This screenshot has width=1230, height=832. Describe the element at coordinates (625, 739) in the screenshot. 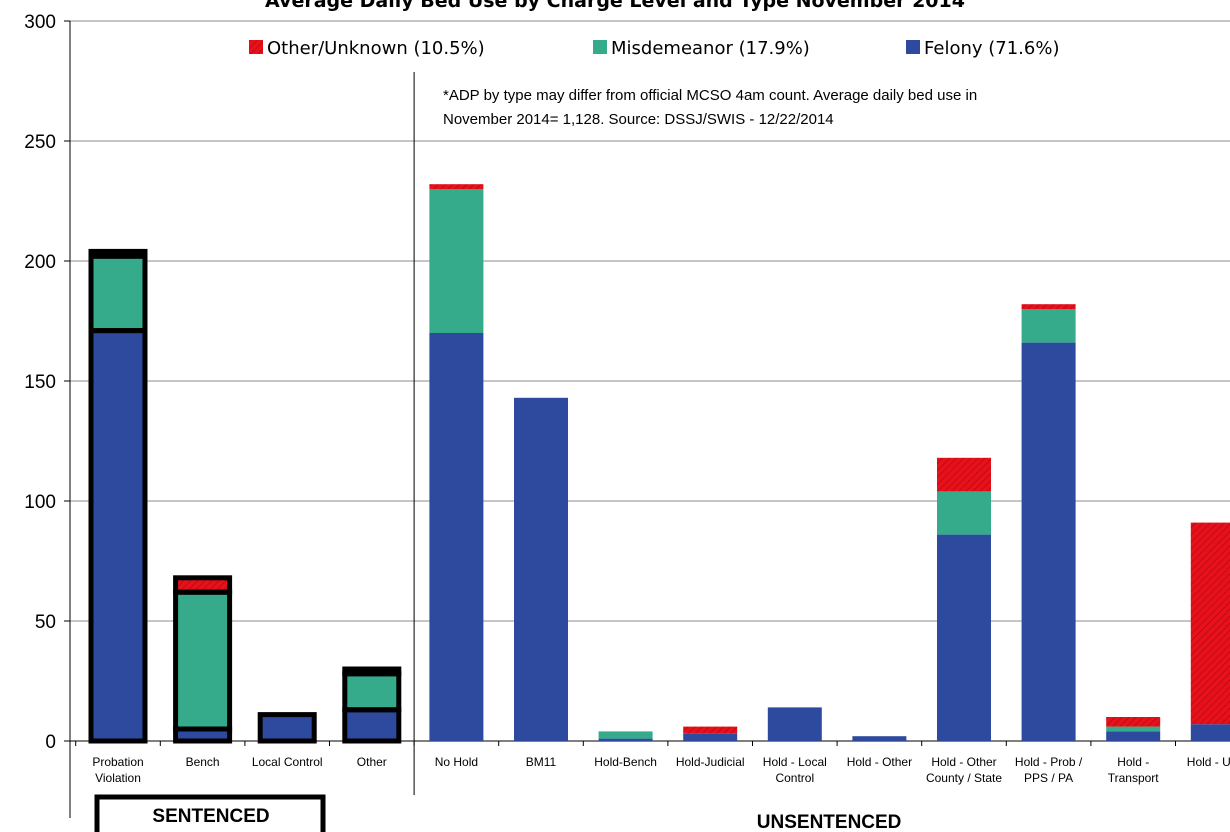

I see `bar-segment-hold-bench-felony` at that location.